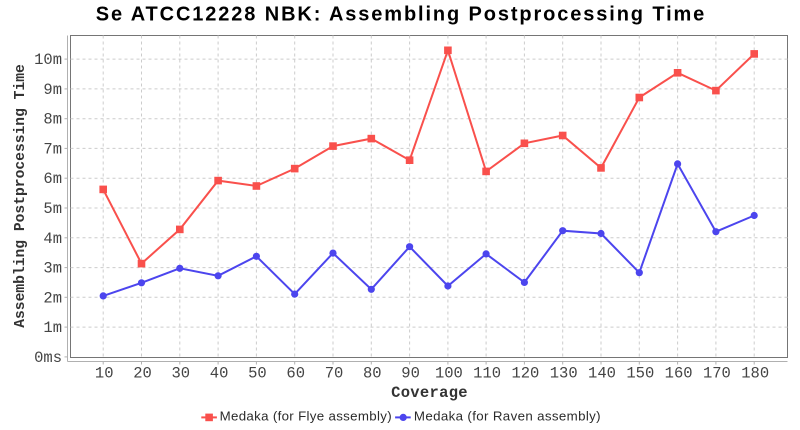 This screenshot has height=430, width=800. What do you see at coordinates (52, 120) in the screenshot?
I see `svg-text: 8m` at bounding box center [52, 120].